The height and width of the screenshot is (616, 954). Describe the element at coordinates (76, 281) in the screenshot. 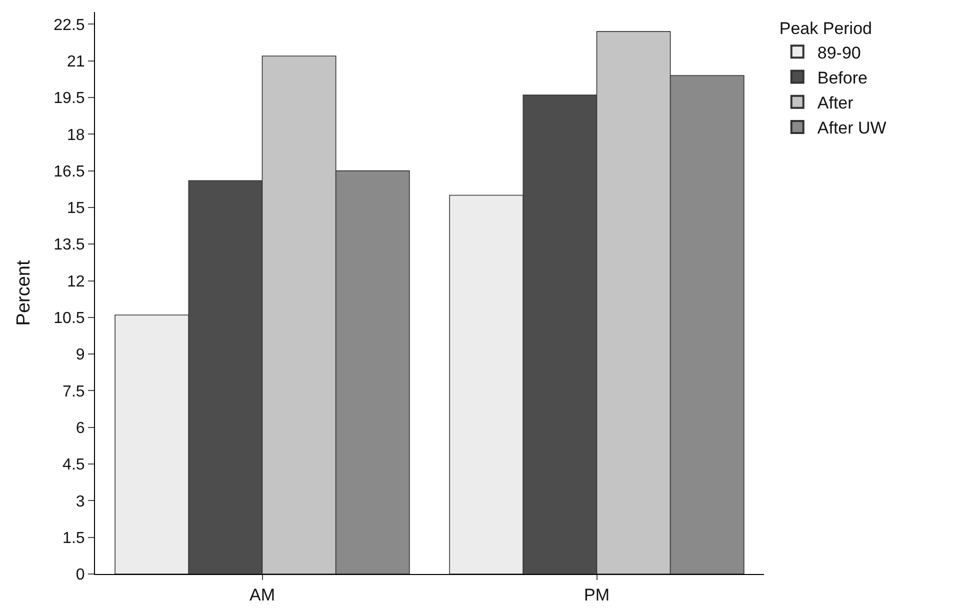

I see `y-tick-label: 12` at that location.